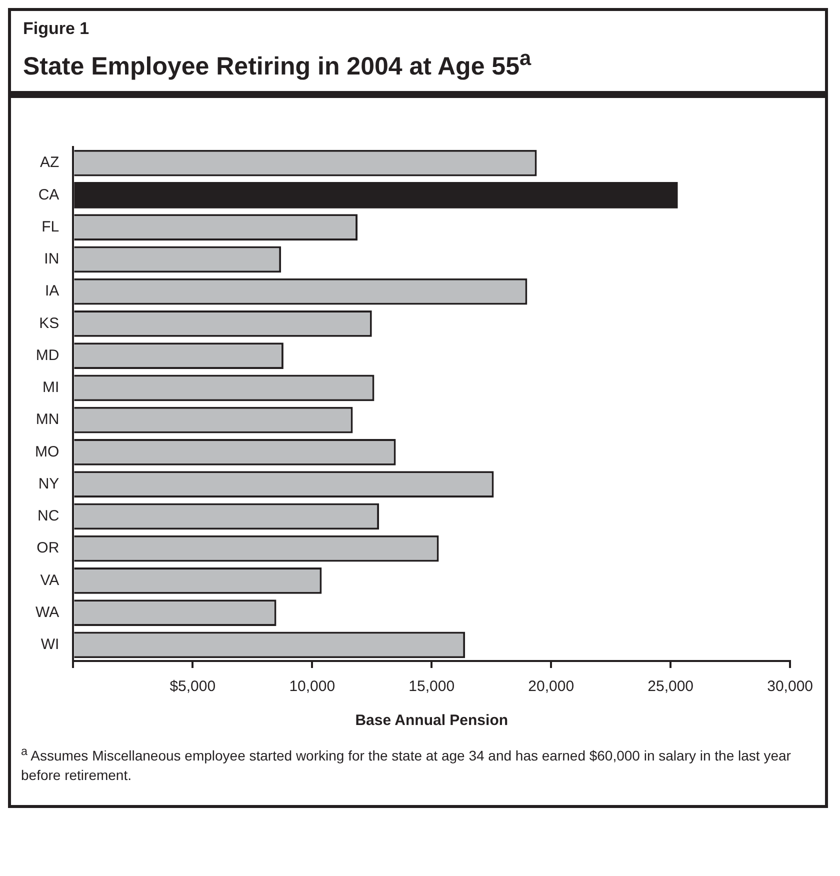  What do you see at coordinates (49, 195) in the screenshot?
I see `y-tick-label: CA` at bounding box center [49, 195].